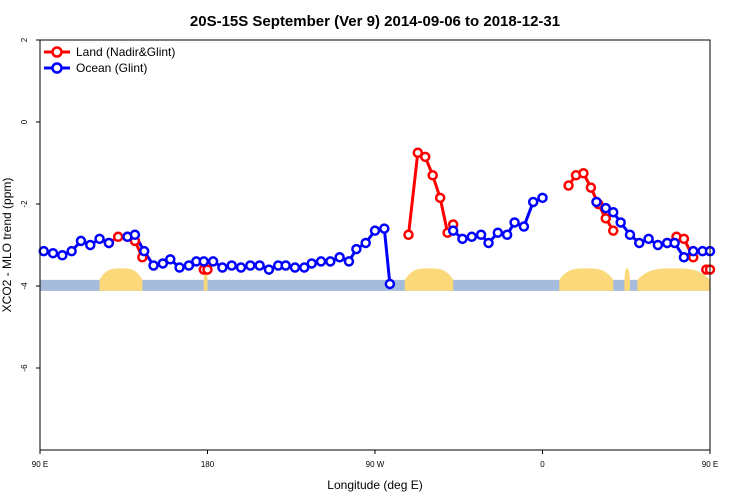 Image resolution: width=750 pixels, height=500 pixels. Describe the element at coordinates (375, 464) in the screenshot. I see `x-tick-label: 90 W` at that location.